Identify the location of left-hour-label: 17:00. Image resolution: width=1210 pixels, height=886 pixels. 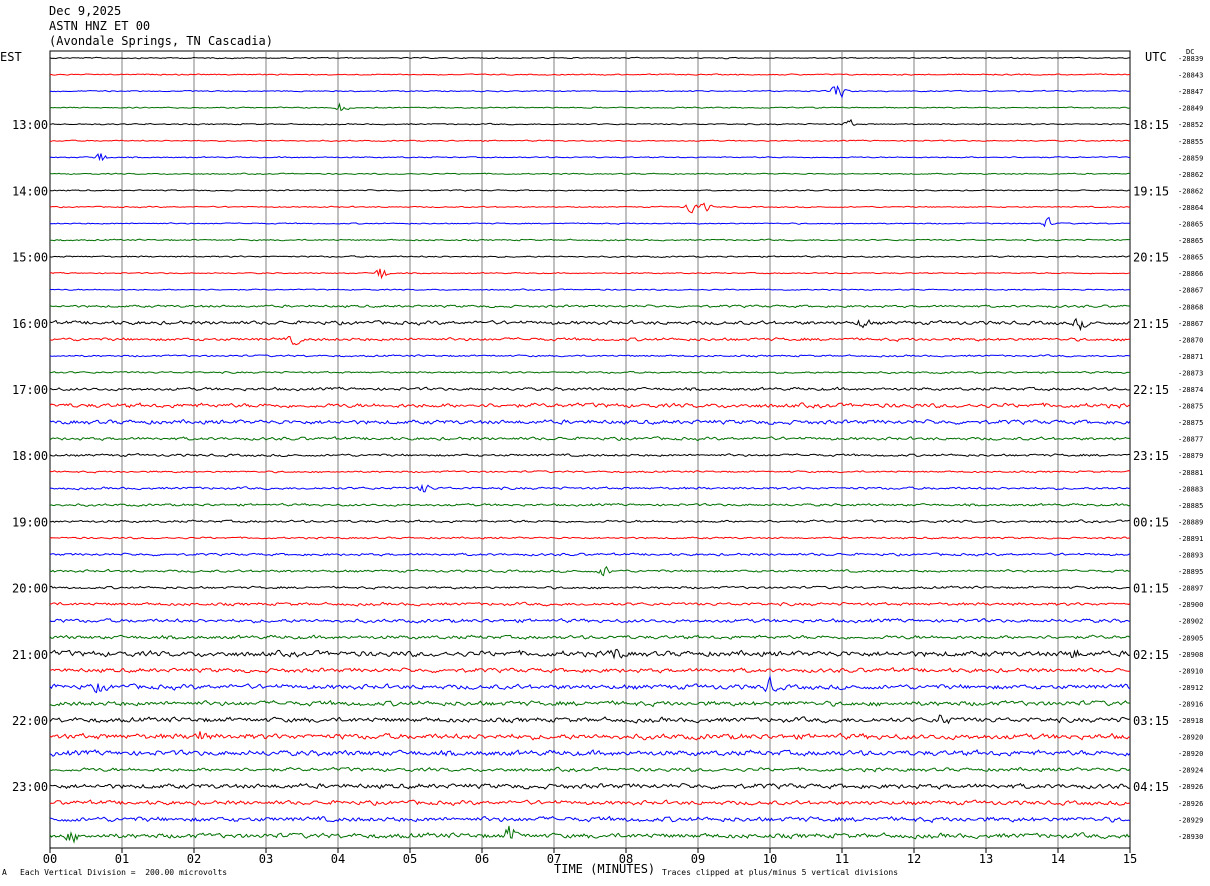
(30, 390).